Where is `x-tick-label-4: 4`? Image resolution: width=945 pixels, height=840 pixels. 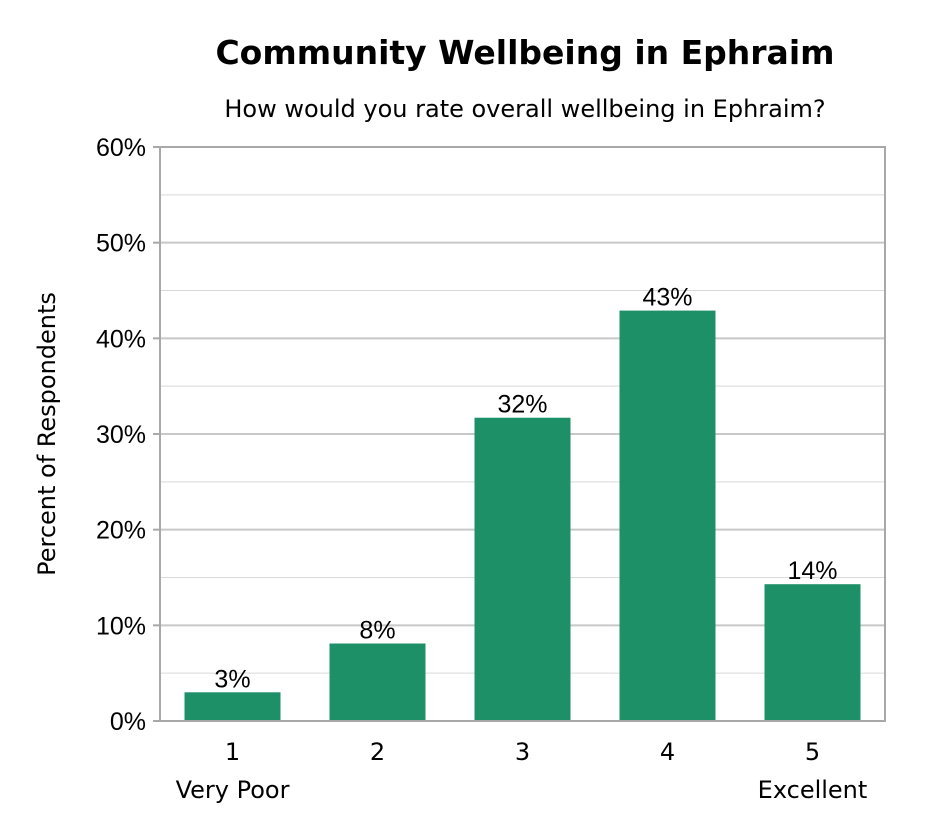
x-tick-label-4: 4 is located at coordinates (667, 752).